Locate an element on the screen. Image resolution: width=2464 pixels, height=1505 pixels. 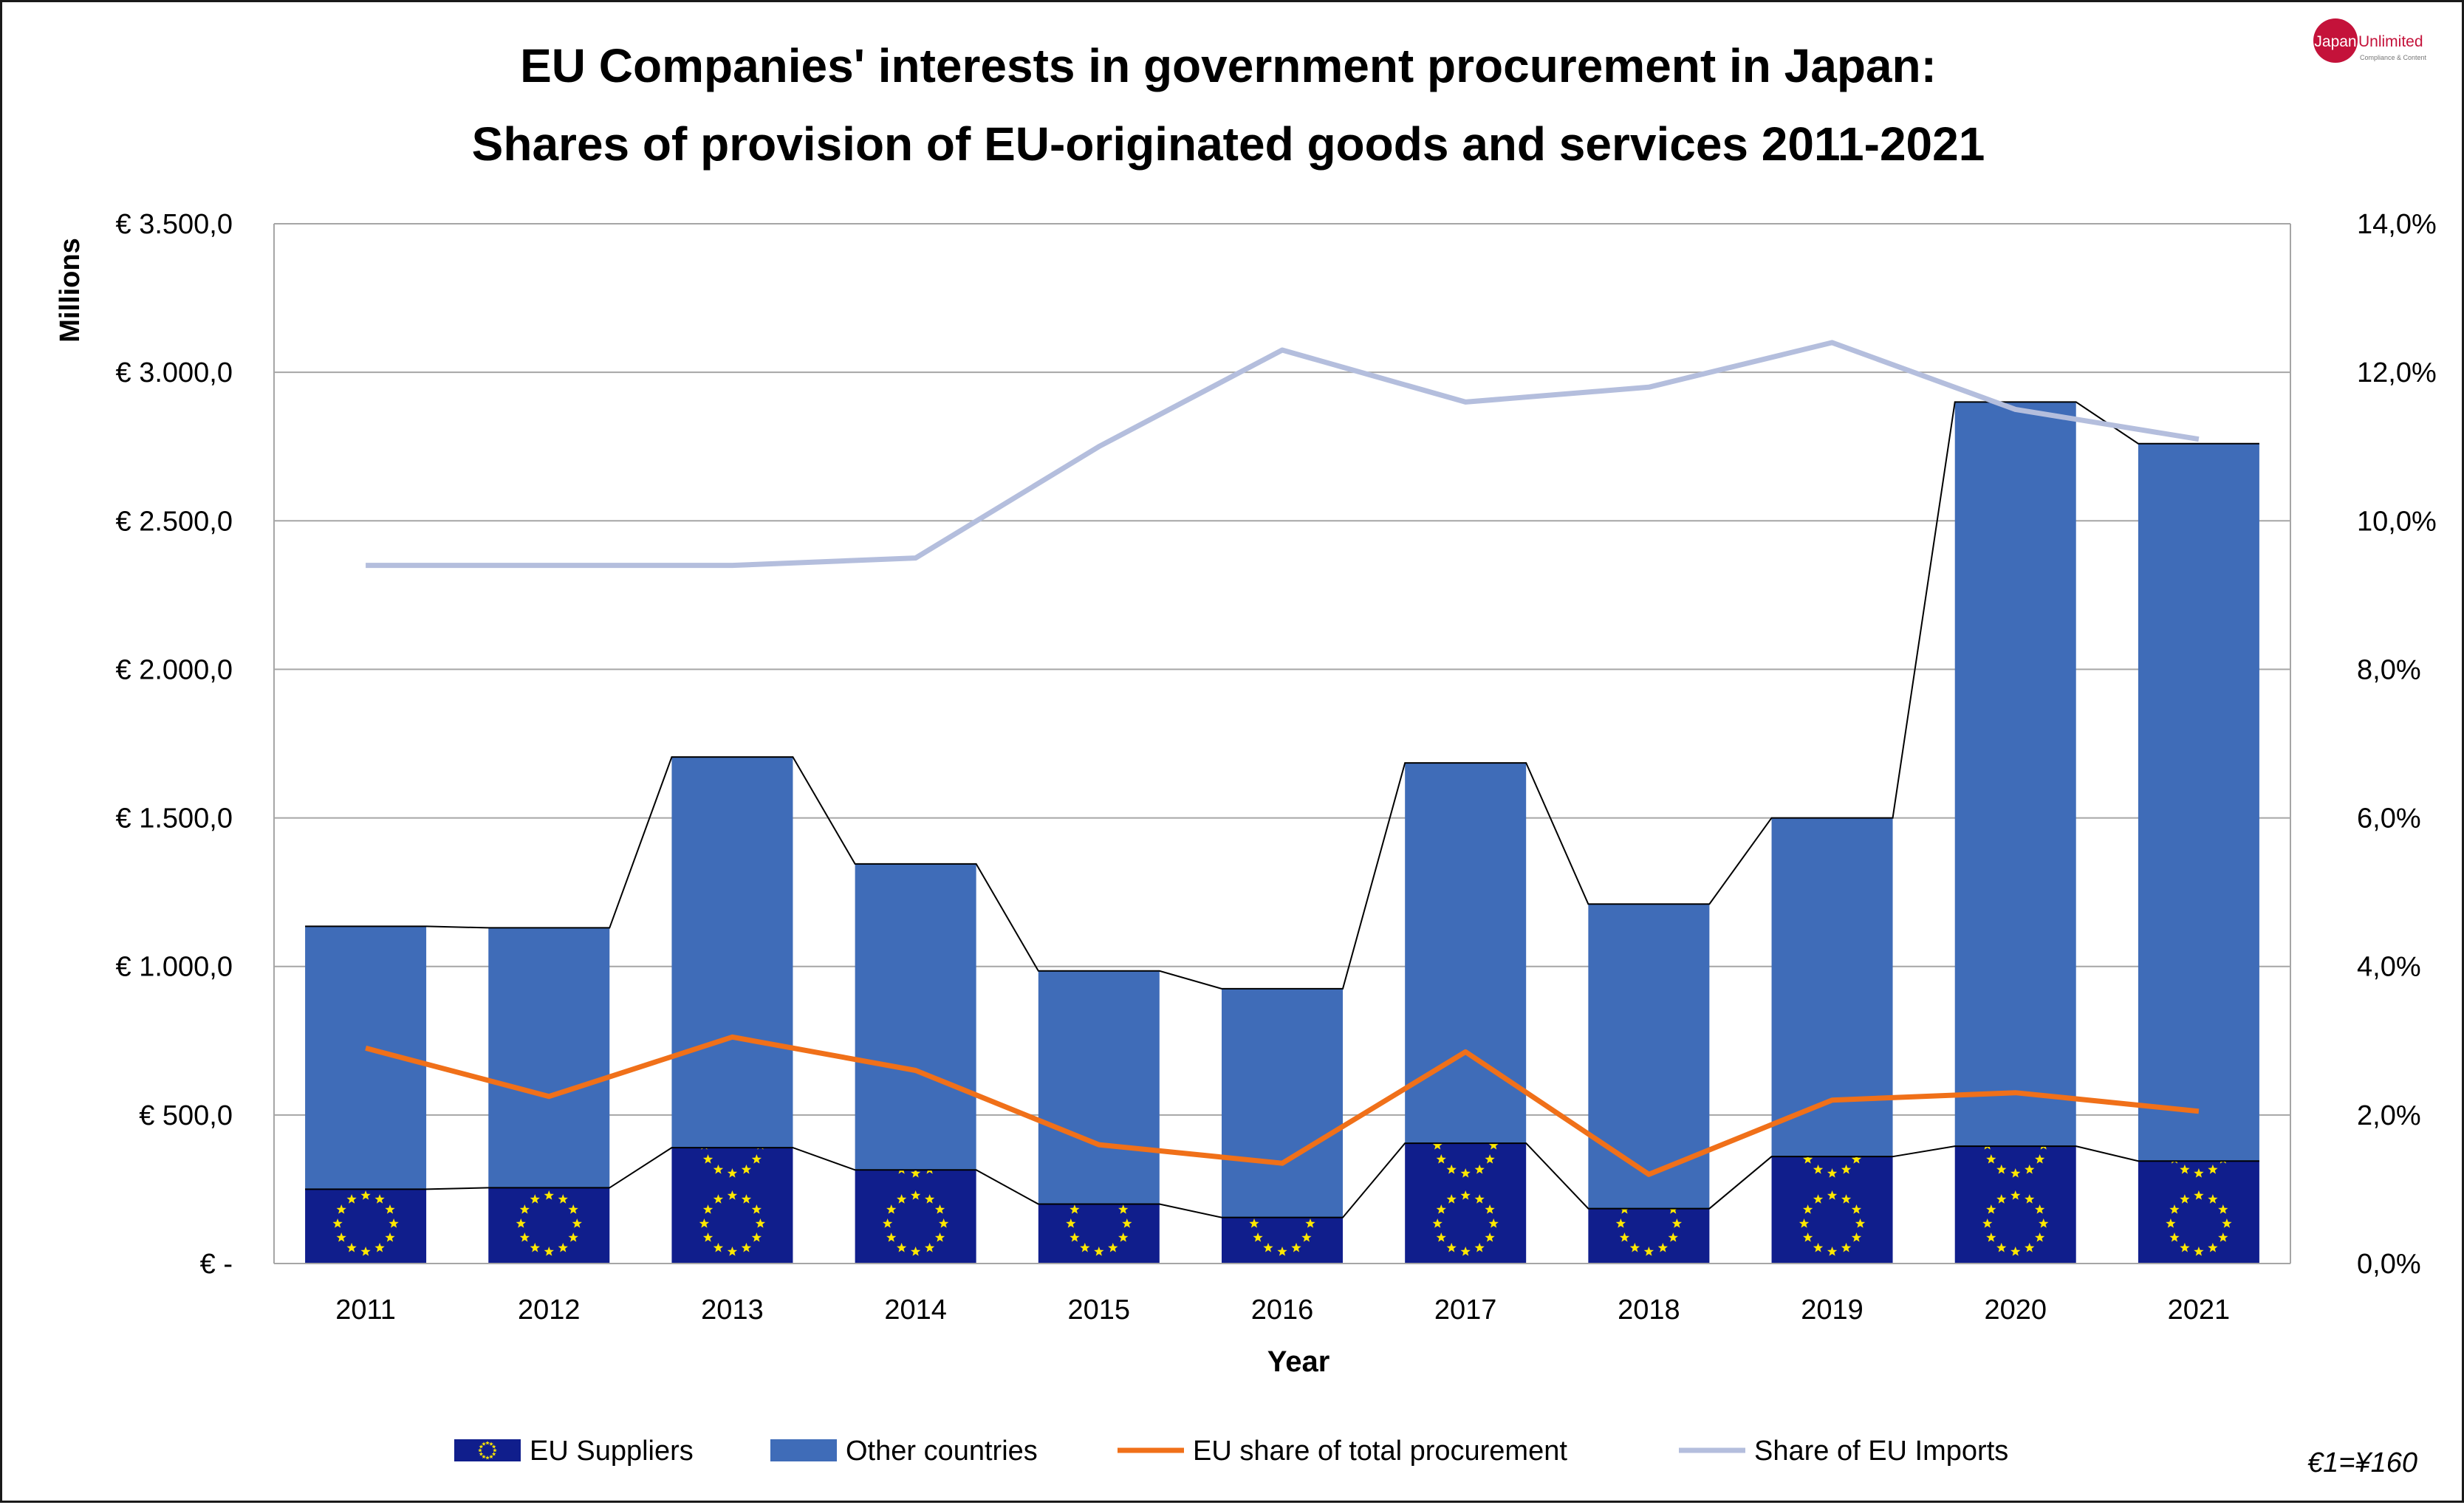
bar-eu-suppliers-2015 is located at coordinates (1099, 1234).